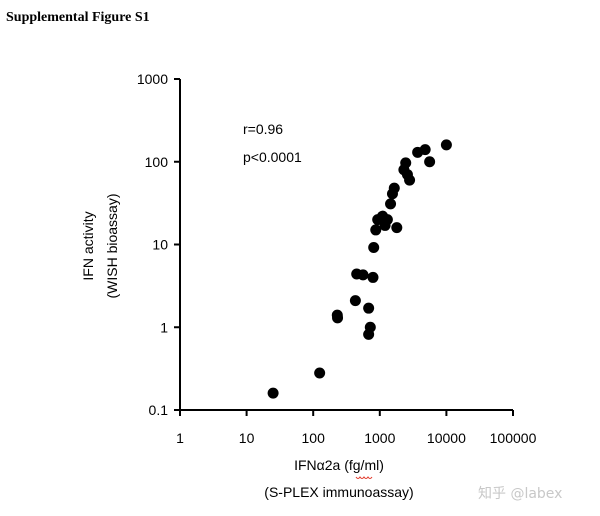 This screenshot has width=600, height=516. Describe the element at coordinates (339, 465) in the screenshot. I see `x-axis-label: IFNα2a (fg/ml)` at that location.